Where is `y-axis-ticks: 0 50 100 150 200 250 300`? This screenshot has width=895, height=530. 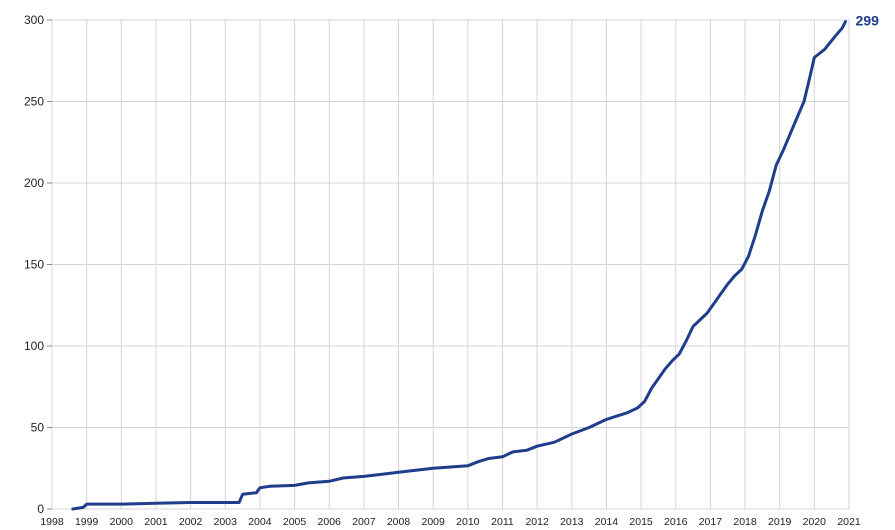 y-axis-ticks: 0 50 100 150 200 250 300 is located at coordinates (38, 264).